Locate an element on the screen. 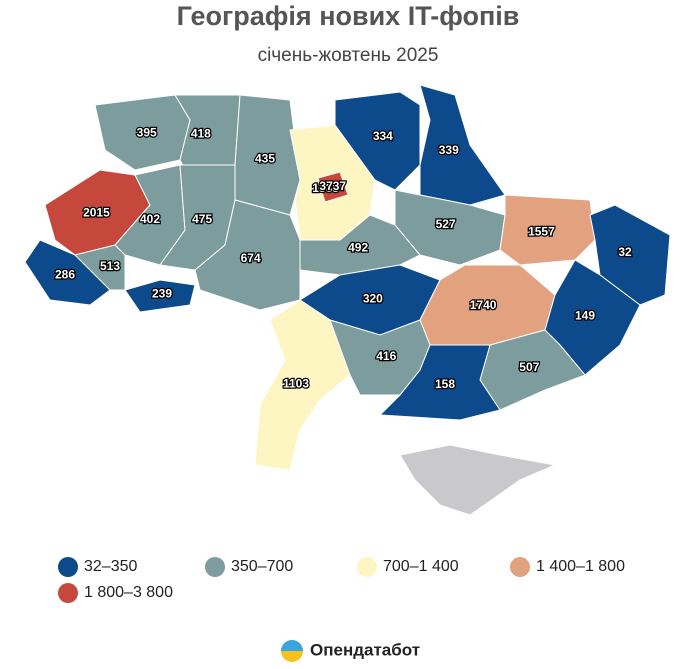  region-label: 149 is located at coordinates (585, 315).